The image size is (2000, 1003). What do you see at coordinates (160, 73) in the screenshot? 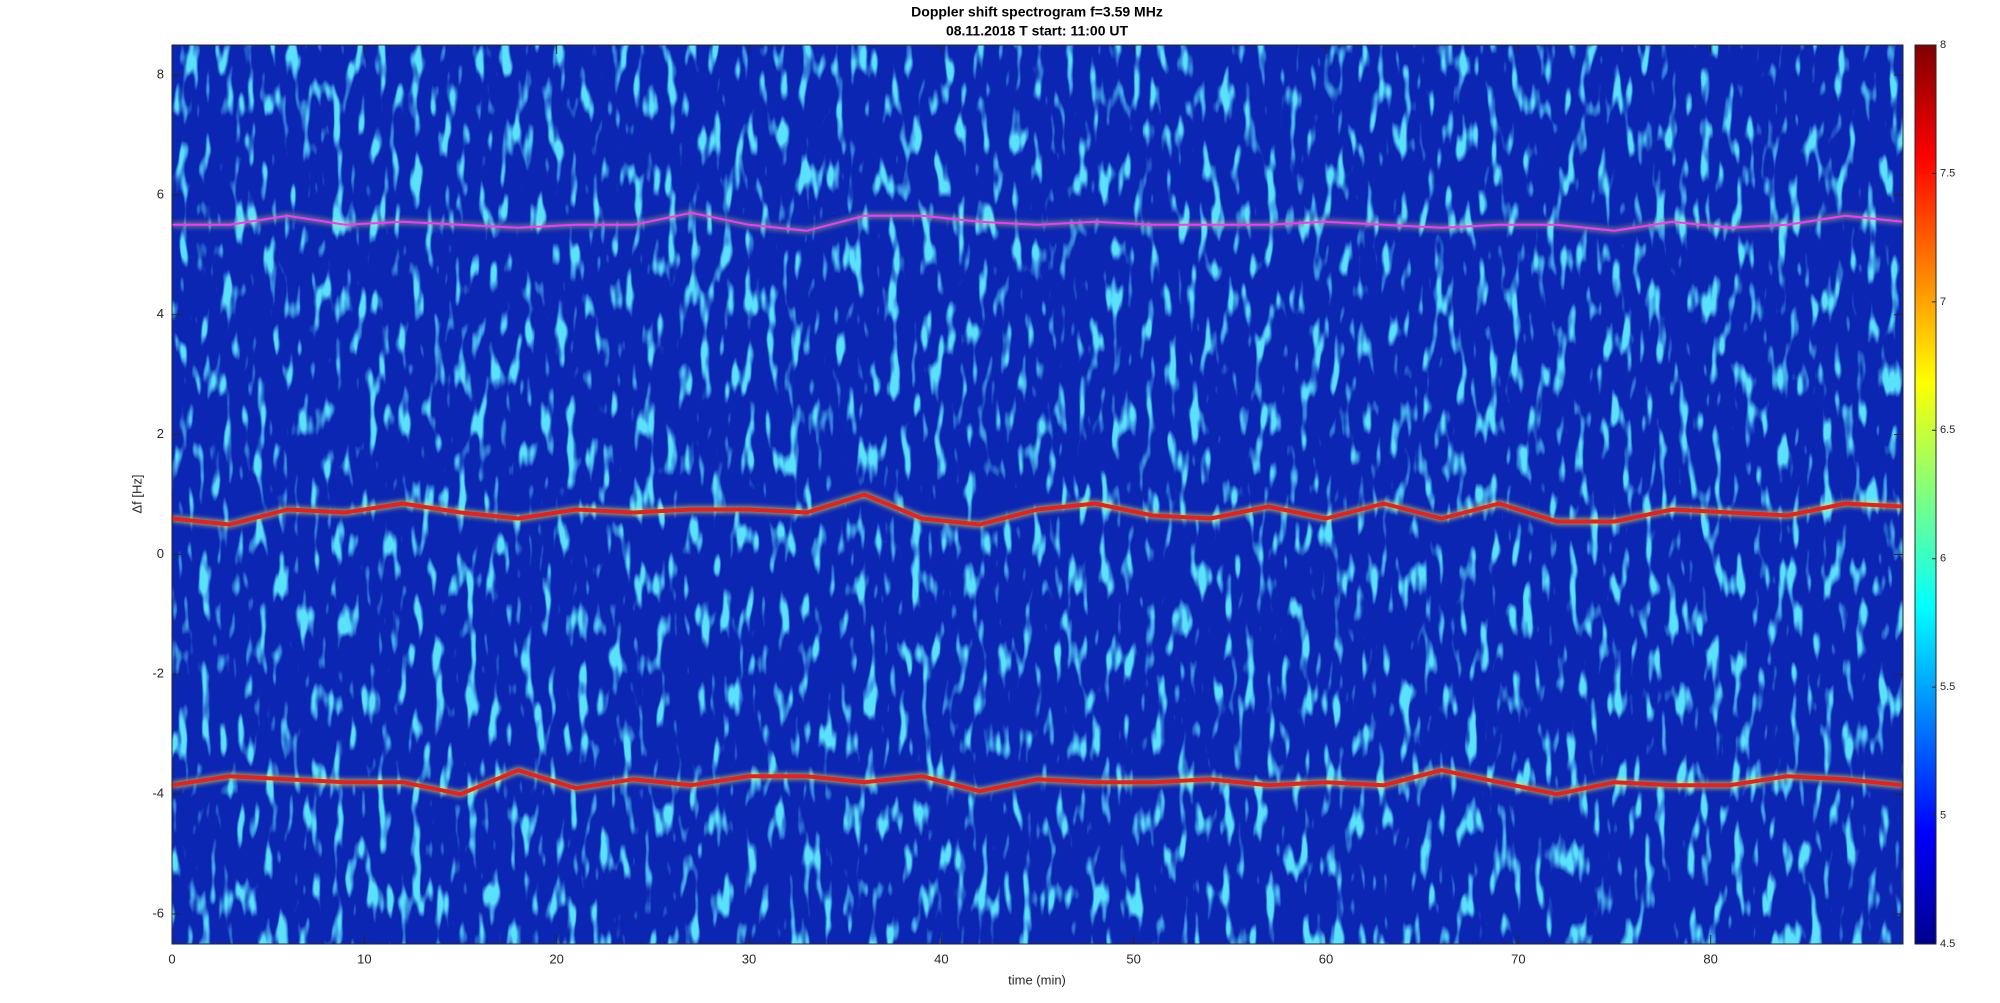
I see `y-tick-label: 8` at bounding box center [160, 73].